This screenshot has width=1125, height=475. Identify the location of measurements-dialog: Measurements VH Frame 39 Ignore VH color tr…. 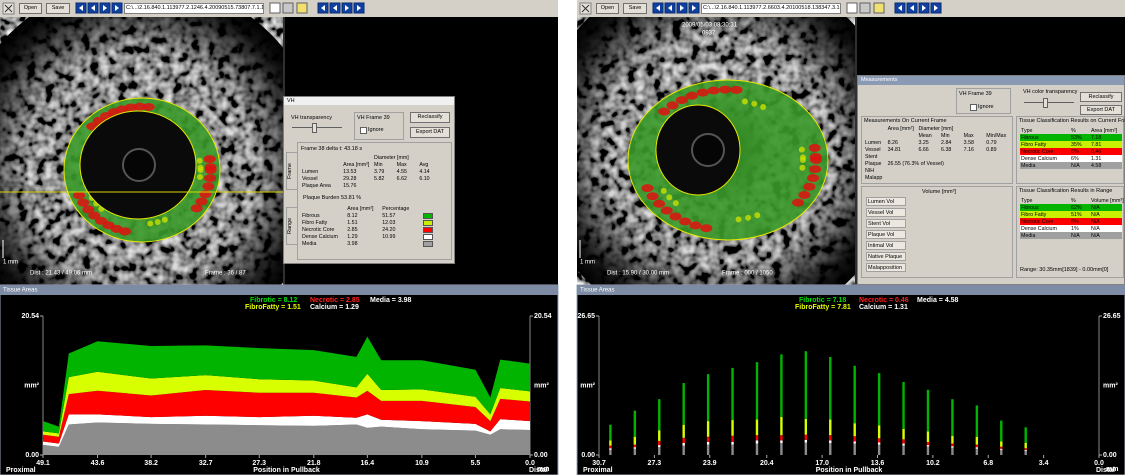
(991, 180).